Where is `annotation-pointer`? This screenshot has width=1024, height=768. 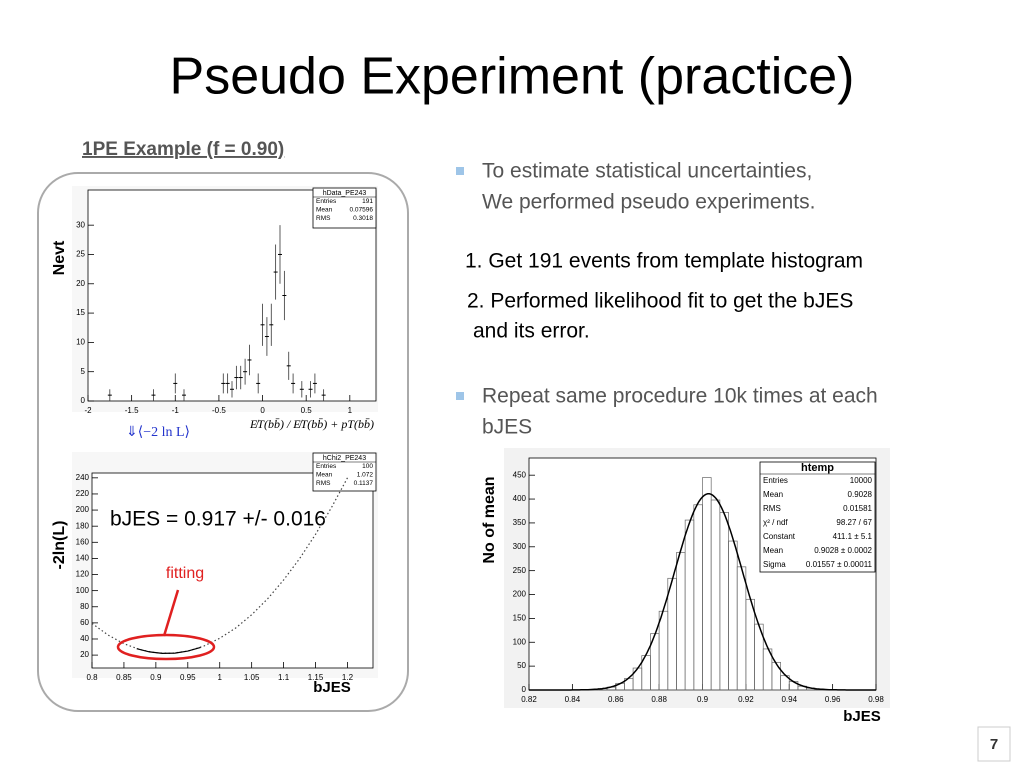
annotation-pointer is located at coordinates (171, 613).